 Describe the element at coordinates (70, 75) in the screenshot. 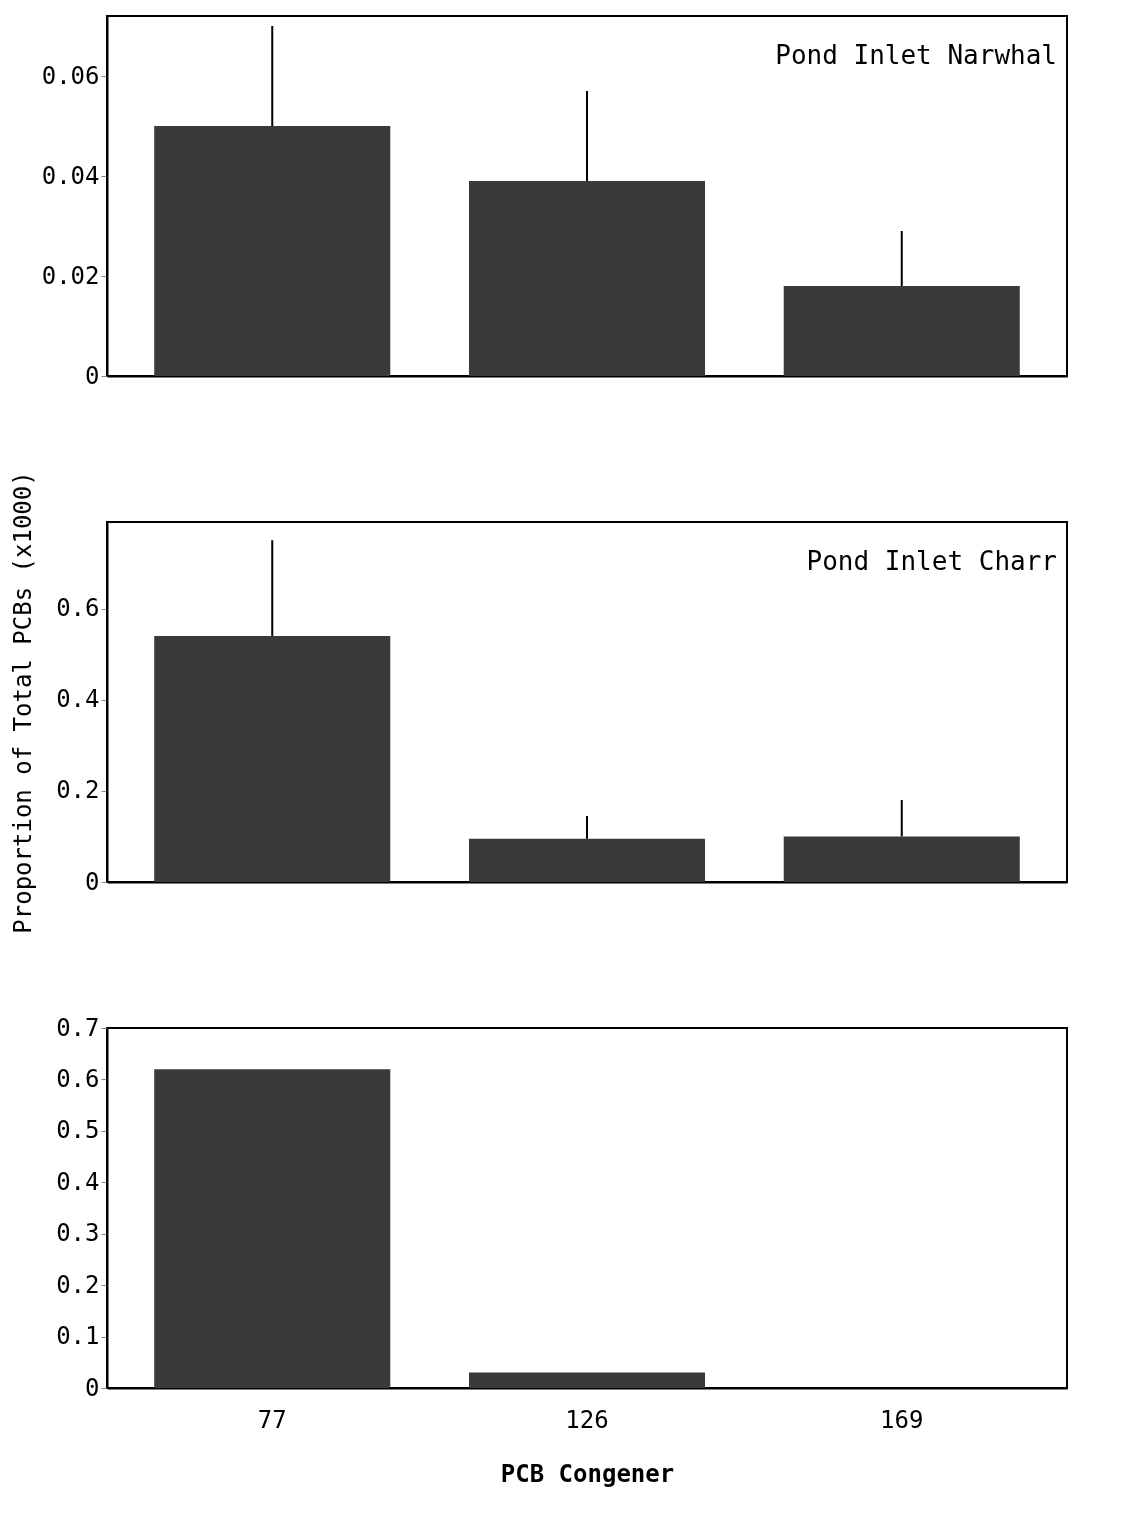

I see `y-tick-label: 0.06` at that location.